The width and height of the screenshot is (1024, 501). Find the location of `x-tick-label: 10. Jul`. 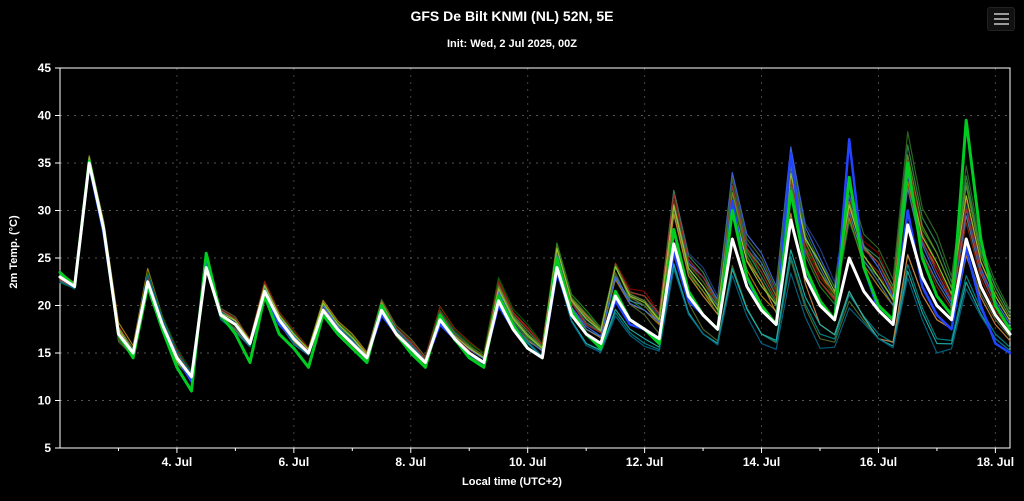

x-tick-label: 10. Jul is located at coordinates (527, 462).